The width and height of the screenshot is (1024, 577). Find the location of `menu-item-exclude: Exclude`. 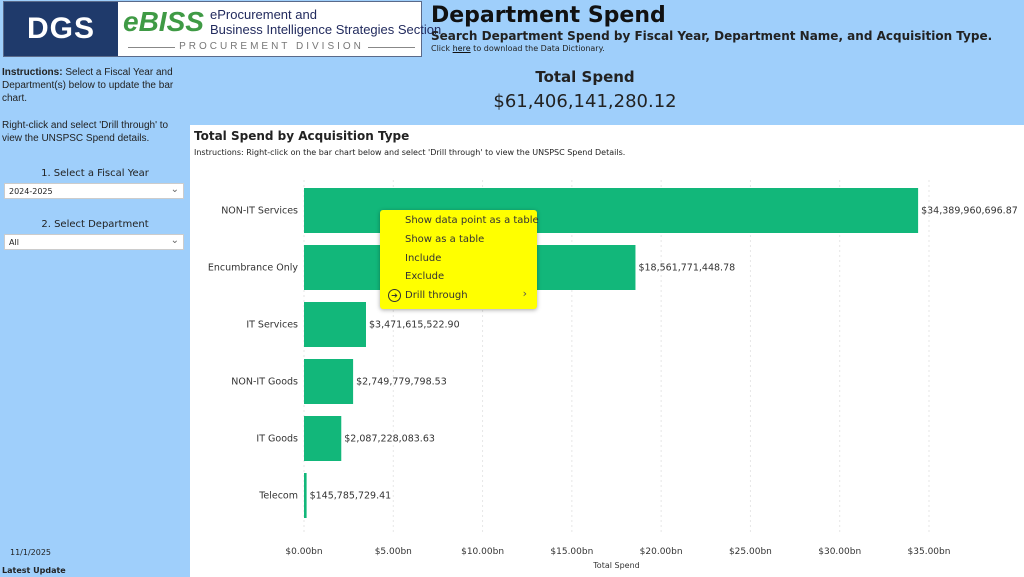

menu-item-exclude: Exclude is located at coordinates (425, 276).